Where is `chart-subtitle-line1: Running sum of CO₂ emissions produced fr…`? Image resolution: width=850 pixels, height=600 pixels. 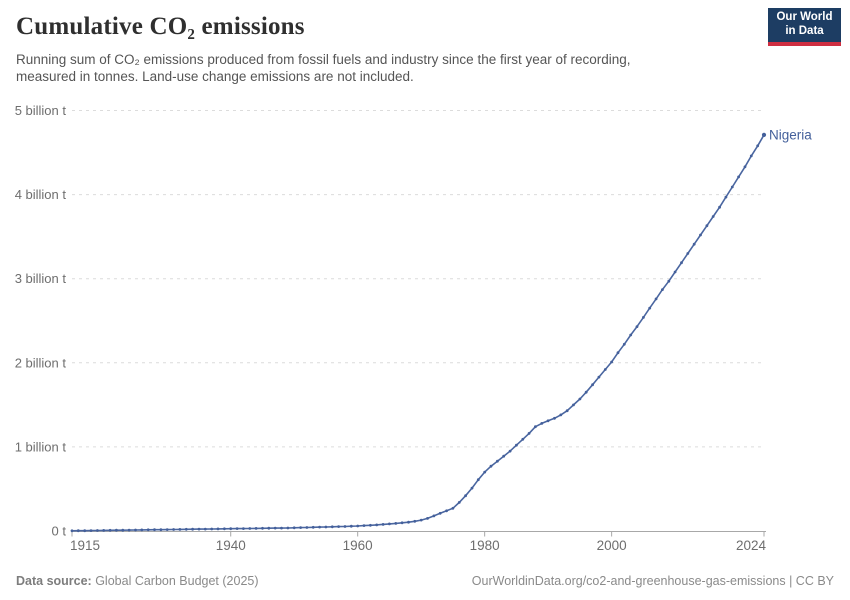
chart-subtitle-line1: Running sum of CO₂ emissions produced fr… is located at coordinates (323, 59).